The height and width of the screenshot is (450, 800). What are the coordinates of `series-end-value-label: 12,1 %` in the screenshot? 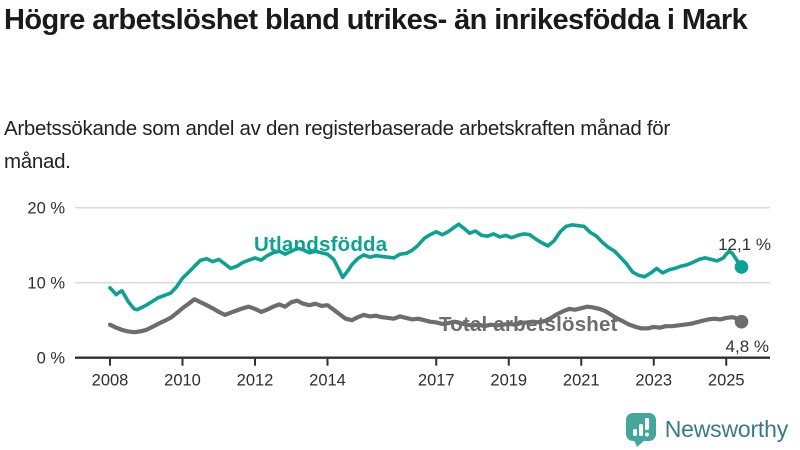 It's located at (744, 244).